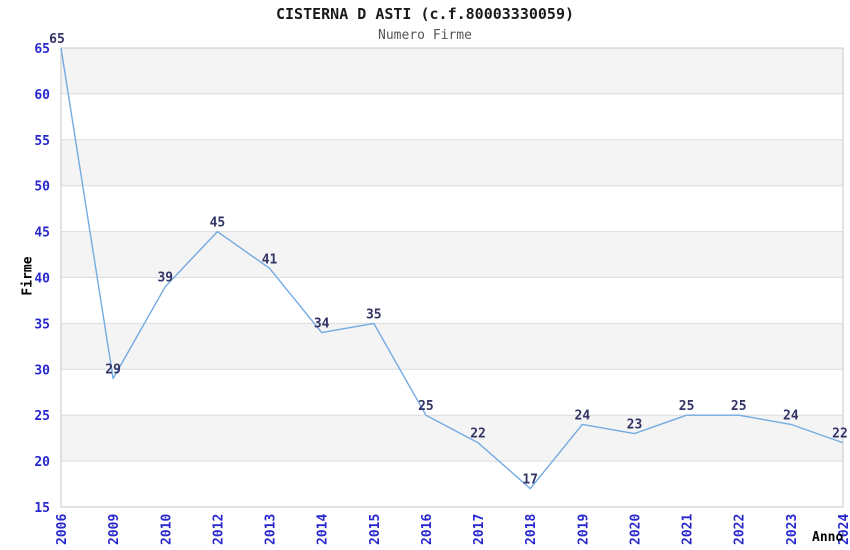 Image resolution: width=850 pixels, height=550 pixels. I want to click on x-tick-label: 2018, so click(531, 529).